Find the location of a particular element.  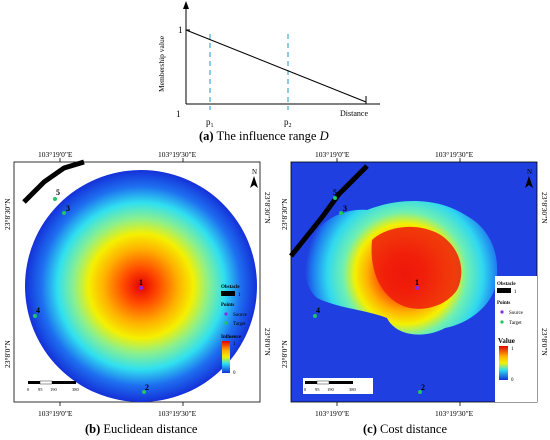

cost-core is located at coordinates (416, 267).